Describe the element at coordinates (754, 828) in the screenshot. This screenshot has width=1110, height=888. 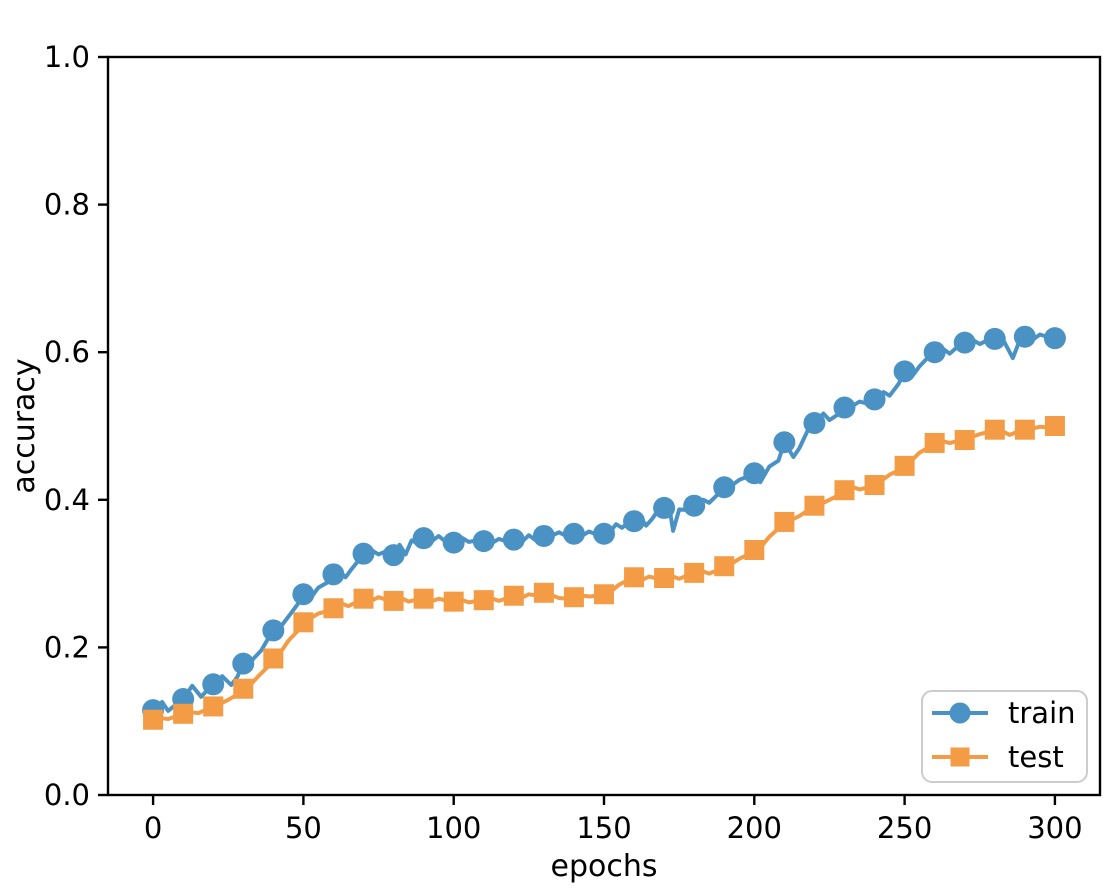
I see `x-tick-label: 200` at that location.